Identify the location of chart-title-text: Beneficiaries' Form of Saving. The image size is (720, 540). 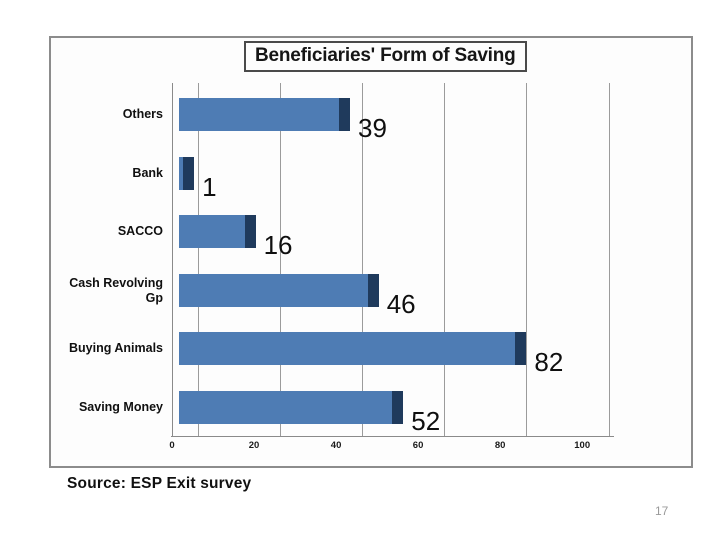
(385, 55).